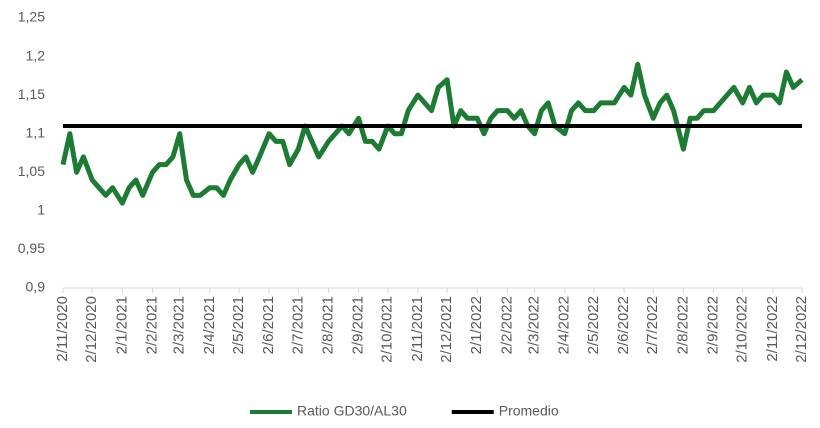 This screenshot has width=820, height=428. I want to click on x-tick-label: 2/9/2021, so click(358, 325).